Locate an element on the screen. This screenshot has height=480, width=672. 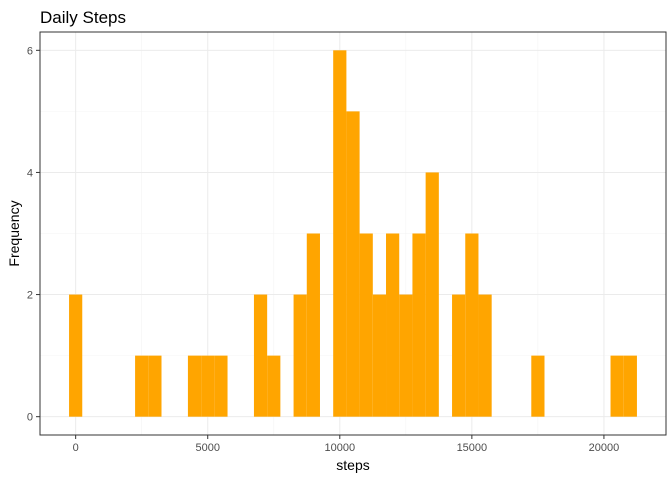
y-tick-label: 4 is located at coordinates (30, 173).